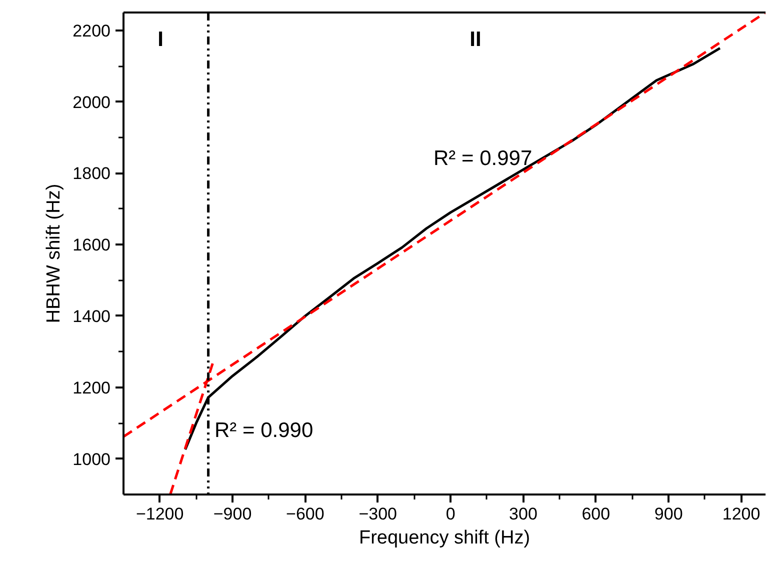  I want to click on x-tick-label: 900, so click(668, 514).